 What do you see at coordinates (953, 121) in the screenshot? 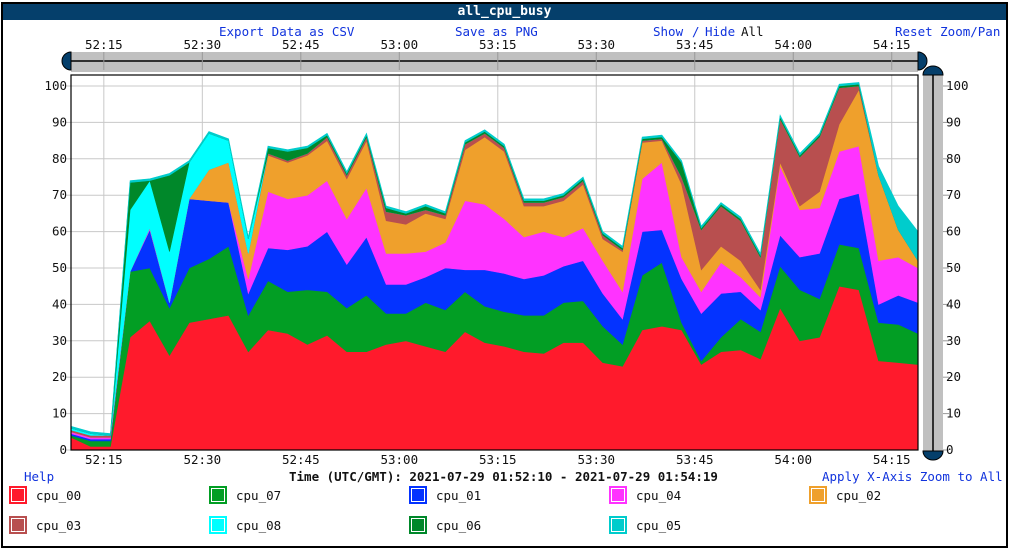
I see `y-tick-label-right: 90` at bounding box center [953, 121].